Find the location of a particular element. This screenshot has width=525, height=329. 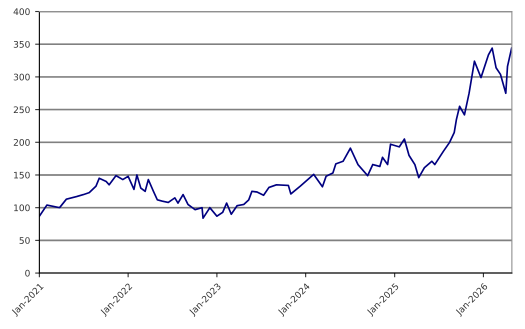

y-tick-label: 250 is located at coordinates (22, 110).